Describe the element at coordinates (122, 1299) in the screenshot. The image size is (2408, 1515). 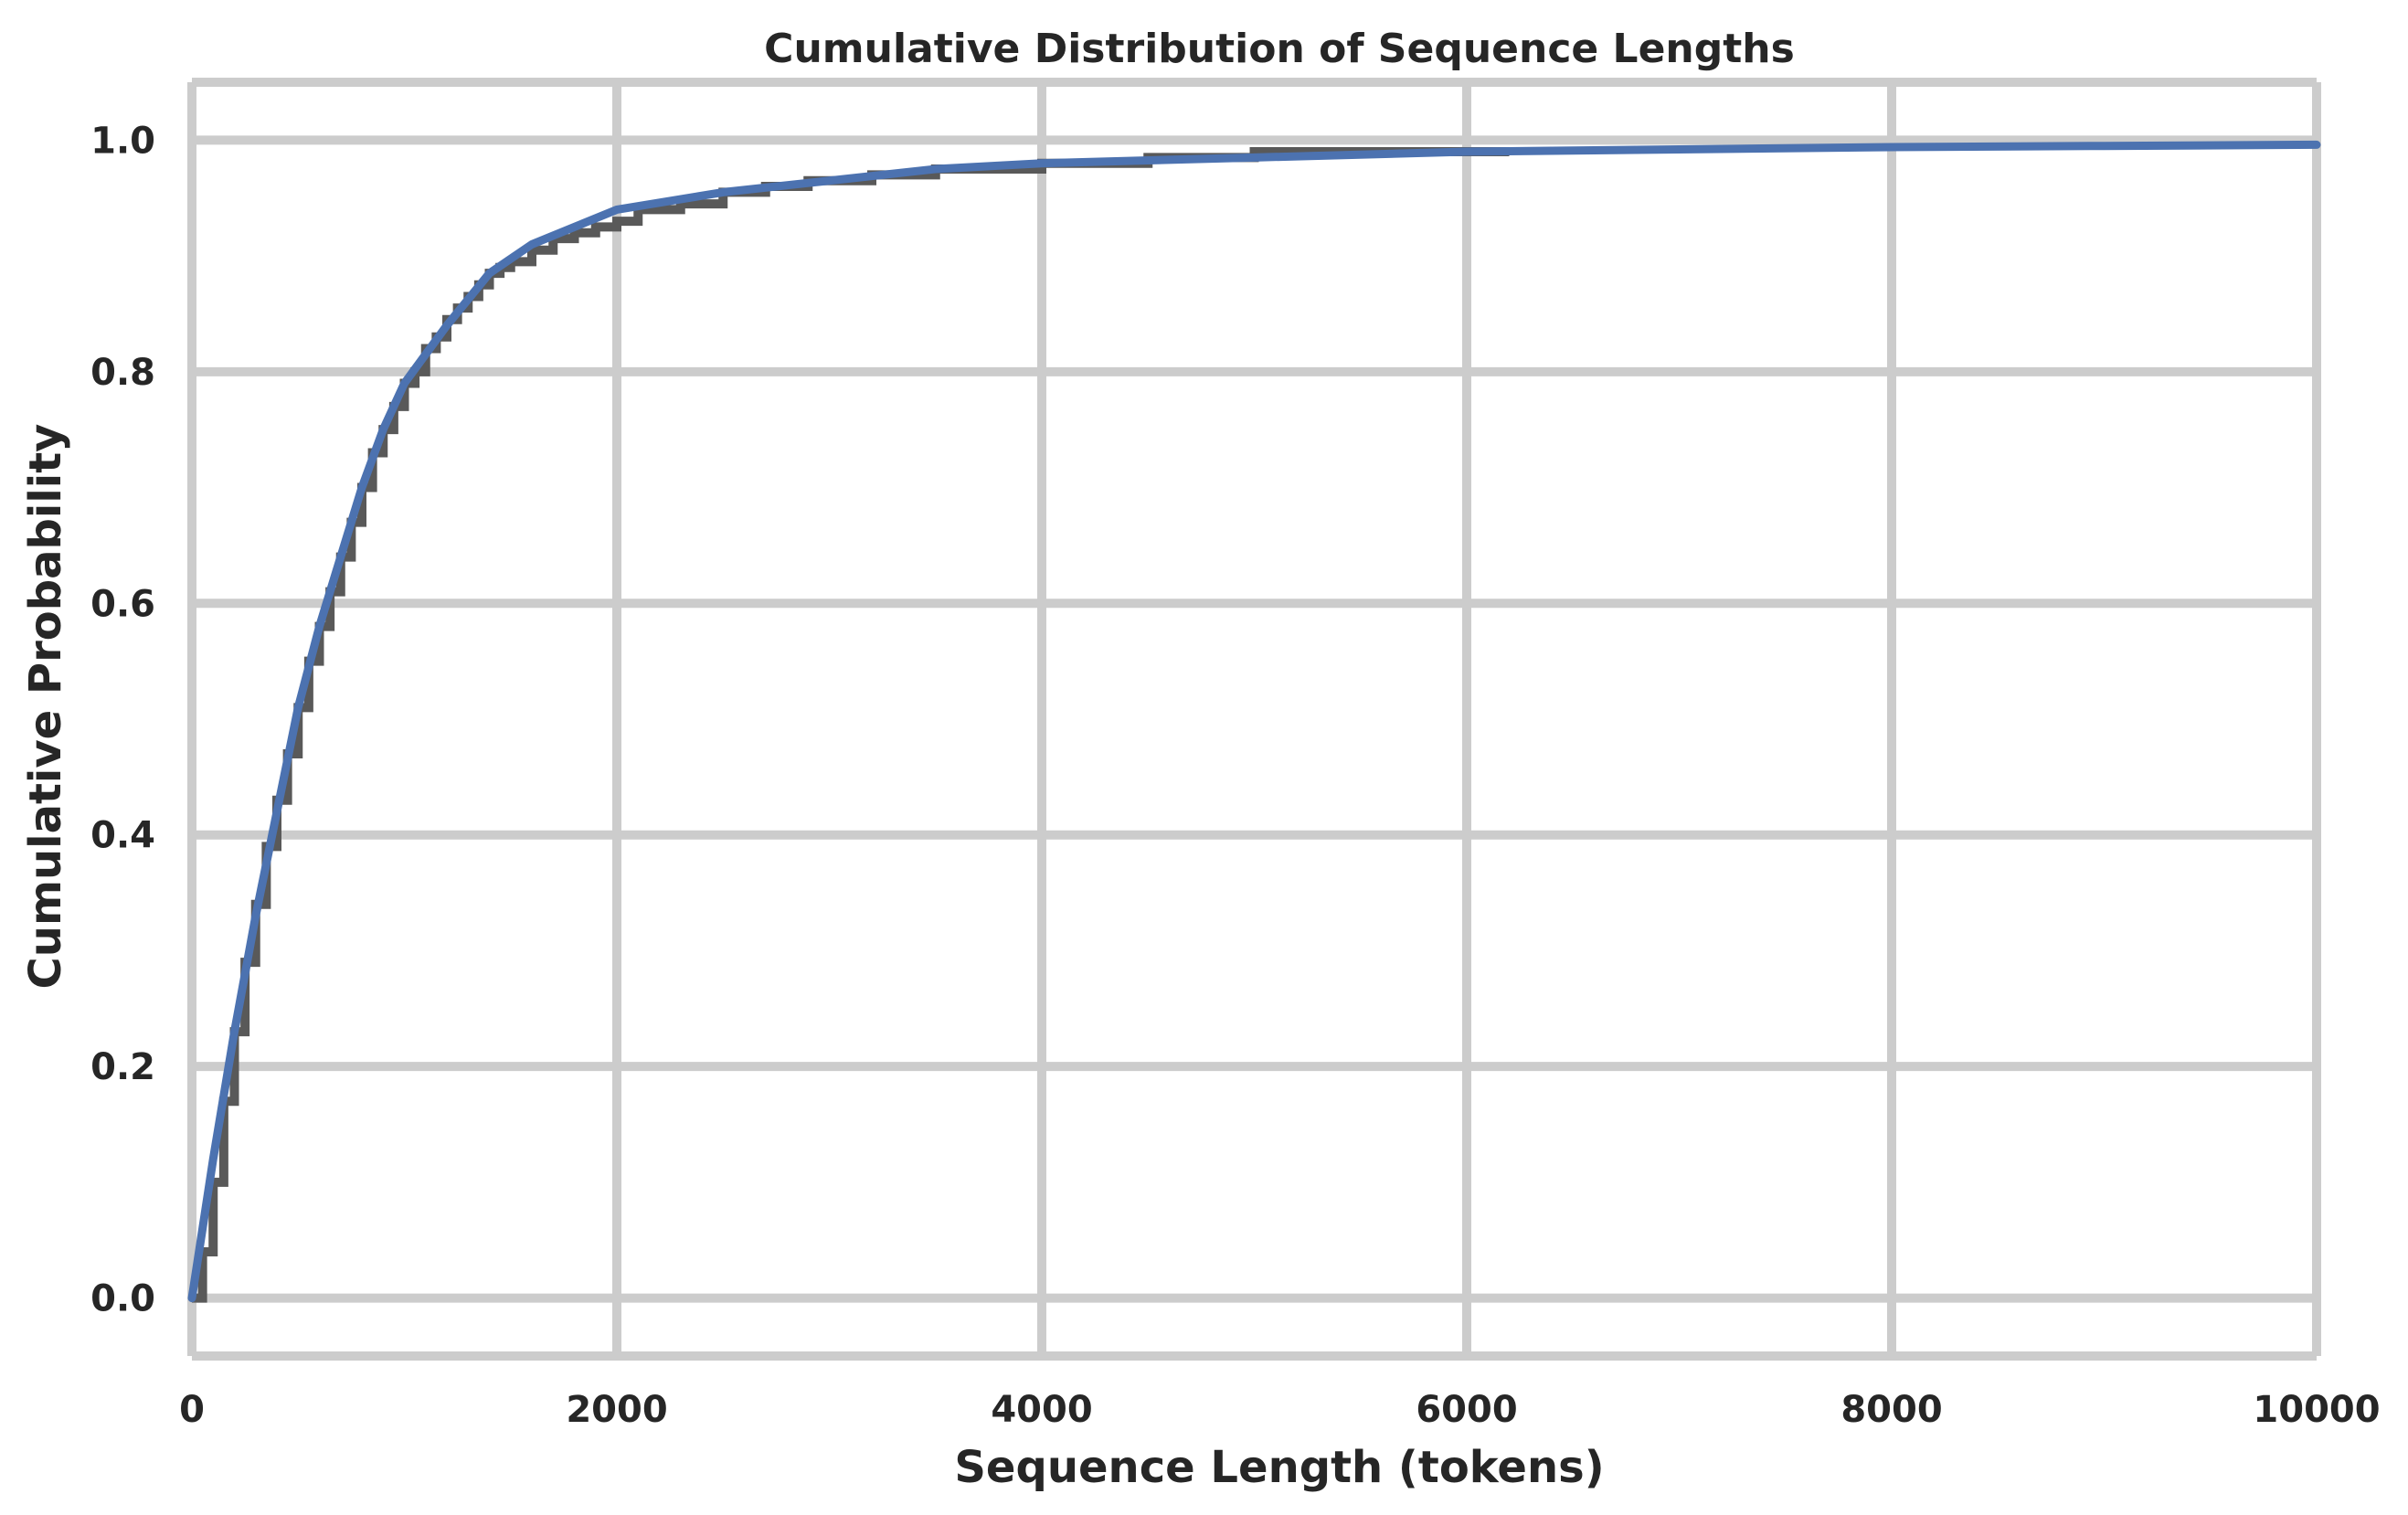
I see `y-tick-label: 0.0` at that location.